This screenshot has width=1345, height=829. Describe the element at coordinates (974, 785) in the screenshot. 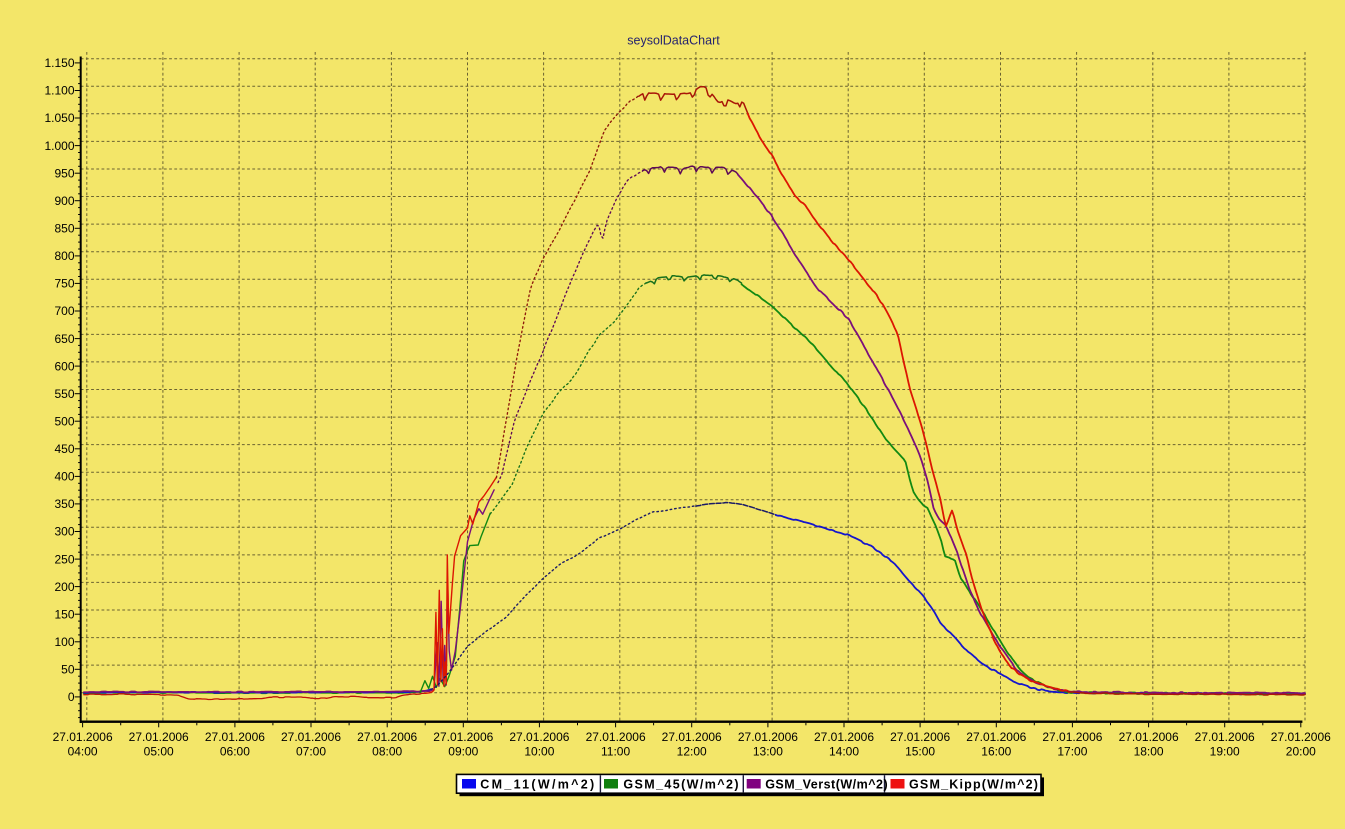

I see `svg-text: GSM_Kipp(W/m^2)` at that location.